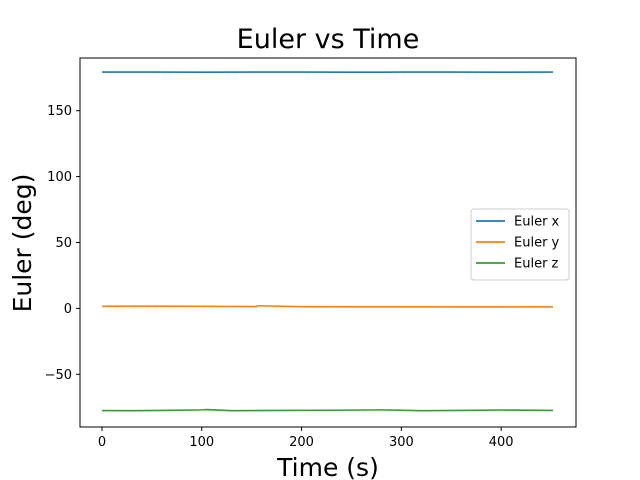 The height and width of the screenshot is (480, 640). I want to click on legend: Euler x Euler y Euler z, so click(520, 244).